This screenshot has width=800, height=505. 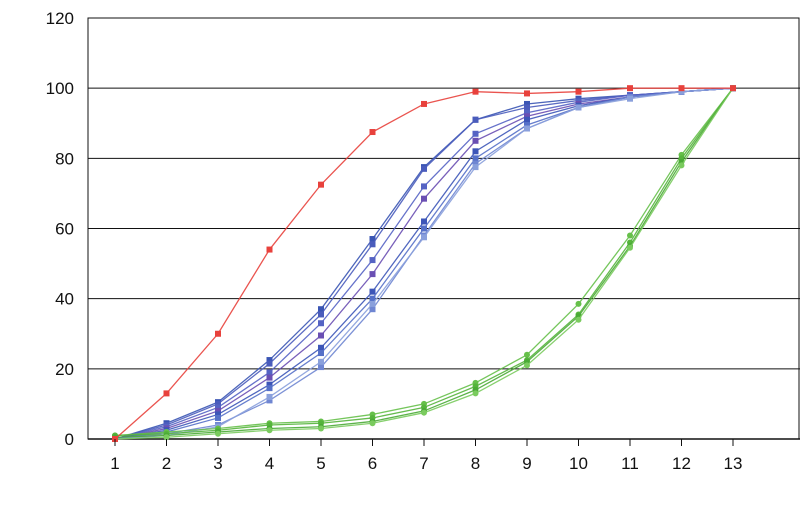 What do you see at coordinates (114, 463) in the screenshot?
I see `x-tick-label: 1` at bounding box center [114, 463].